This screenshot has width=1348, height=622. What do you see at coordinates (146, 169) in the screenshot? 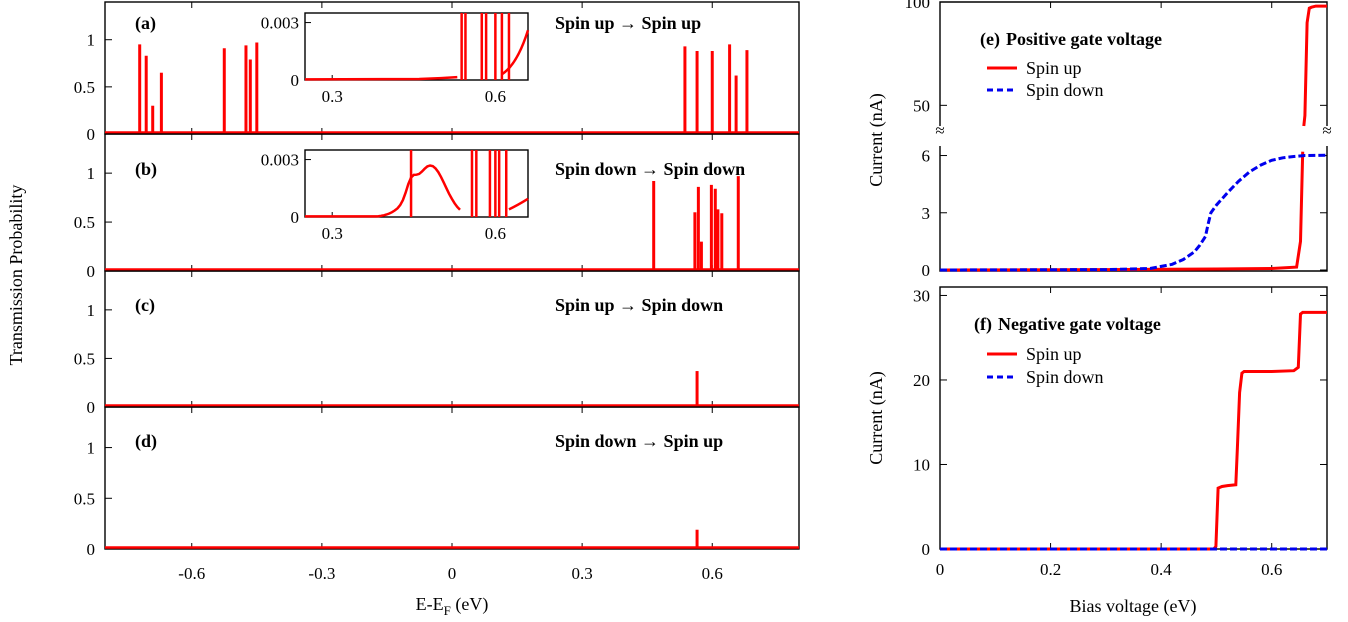
I see `panel-b-label: (b)` at bounding box center [146, 169].